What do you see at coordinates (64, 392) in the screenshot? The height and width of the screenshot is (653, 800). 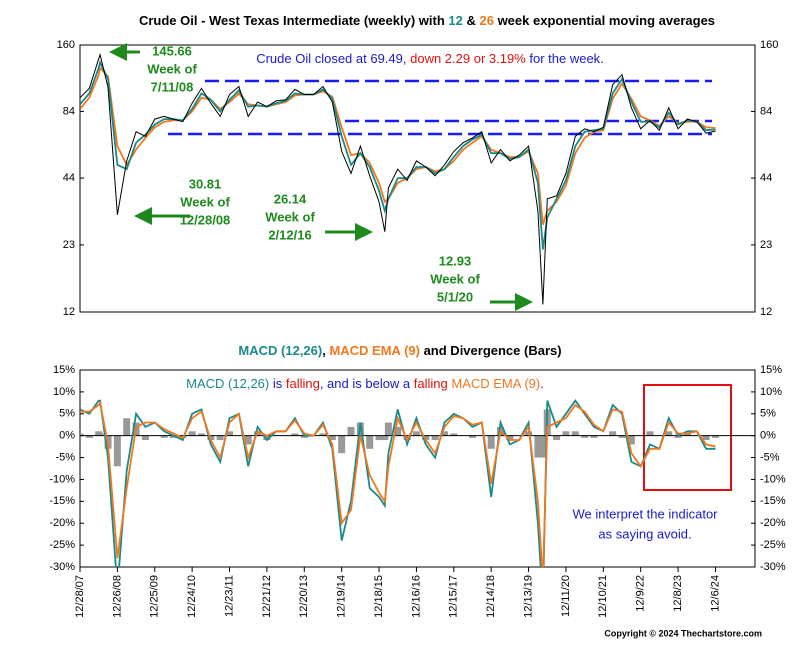 I see `y-tick-label: 10%` at bounding box center [64, 392].